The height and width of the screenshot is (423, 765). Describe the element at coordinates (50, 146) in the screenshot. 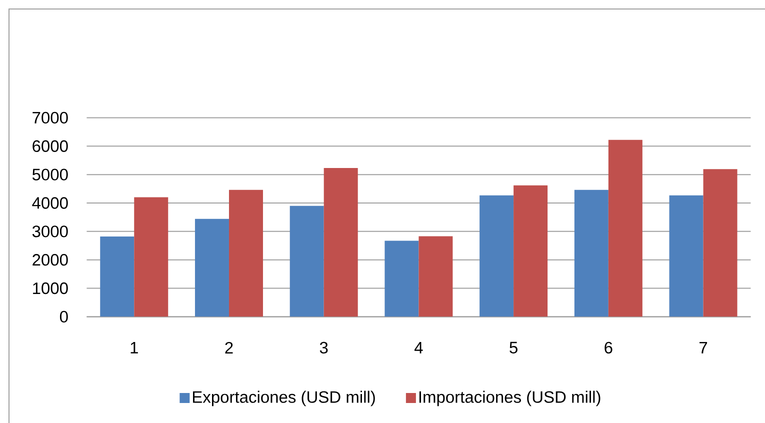

I see `y-tick-label: 6000` at that location.